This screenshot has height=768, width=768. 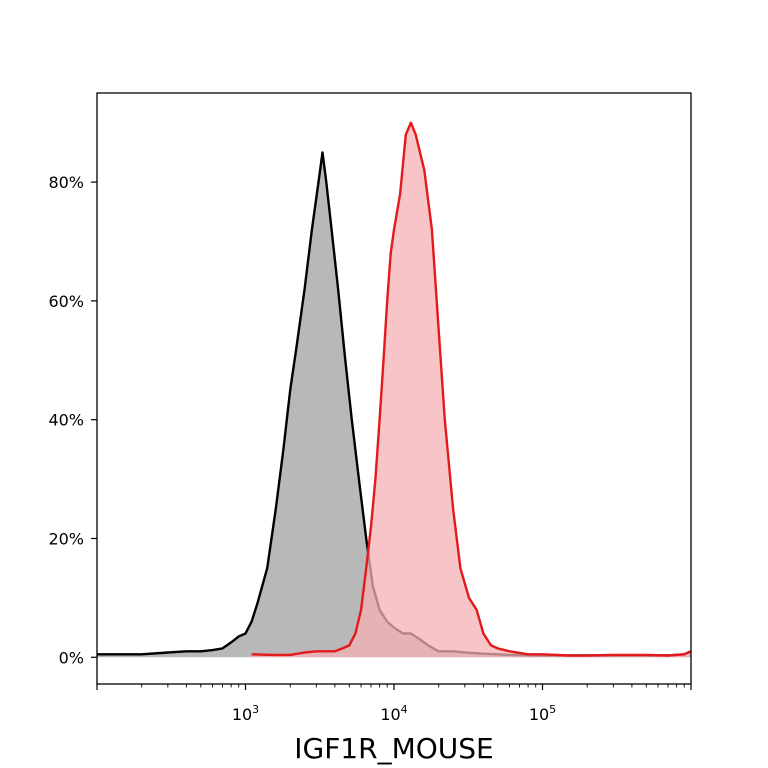 I want to click on x-axis: 10³ 10⁴ 10⁵, so click(x=394, y=704).